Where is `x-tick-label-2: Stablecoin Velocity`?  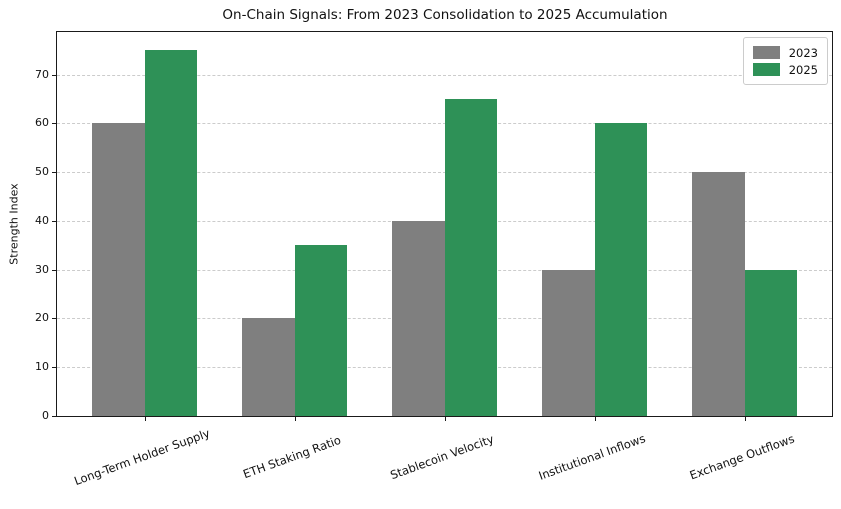 x-tick-label-2: Stablecoin Velocity is located at coordinates (441, 457).